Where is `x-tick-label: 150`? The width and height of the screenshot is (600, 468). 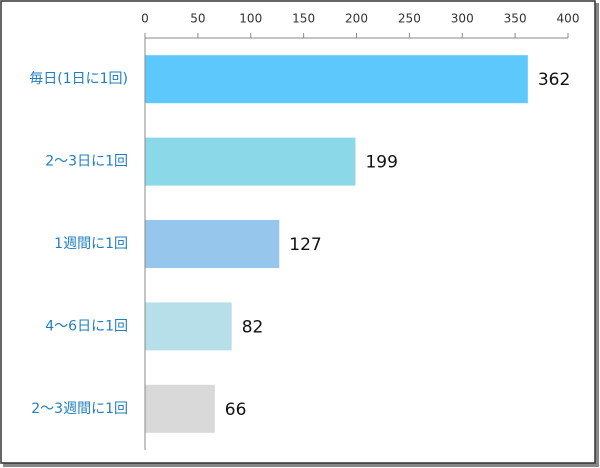
x-tick-label: 150 is located at coordinates (303, 19).